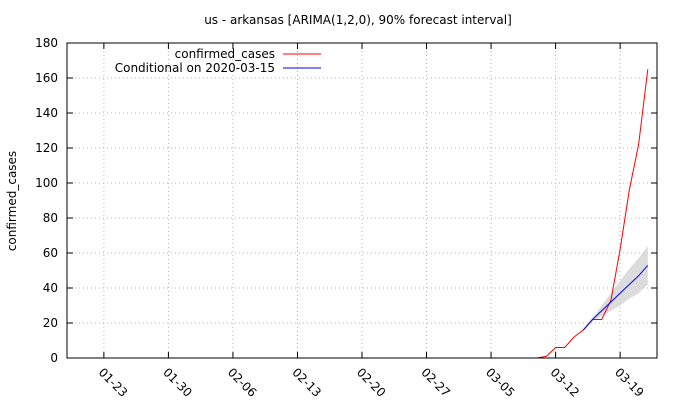 Image resolution: width=680 pixels, height=405 pixels. Describe the element at coordinates (306, 382) in the screenshot. I see `x-tick-label: 02-13` at that location.